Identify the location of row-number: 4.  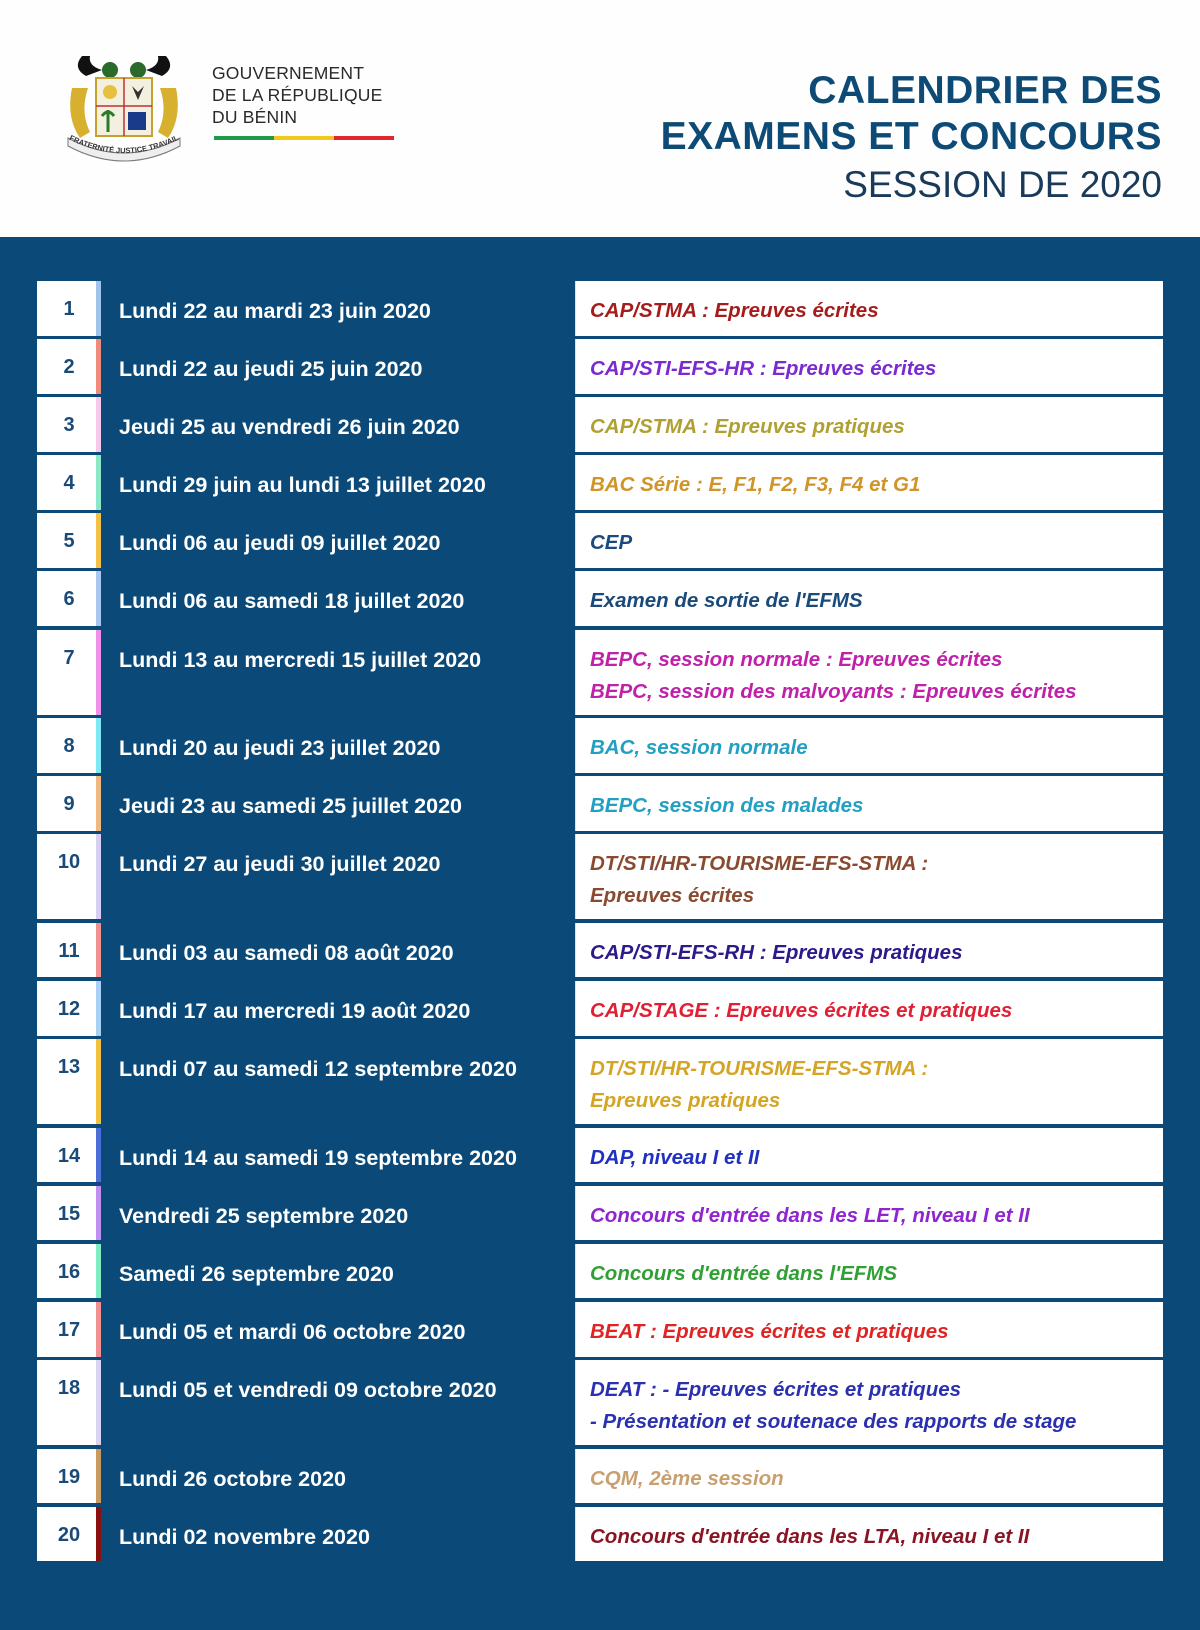
(69, 482).